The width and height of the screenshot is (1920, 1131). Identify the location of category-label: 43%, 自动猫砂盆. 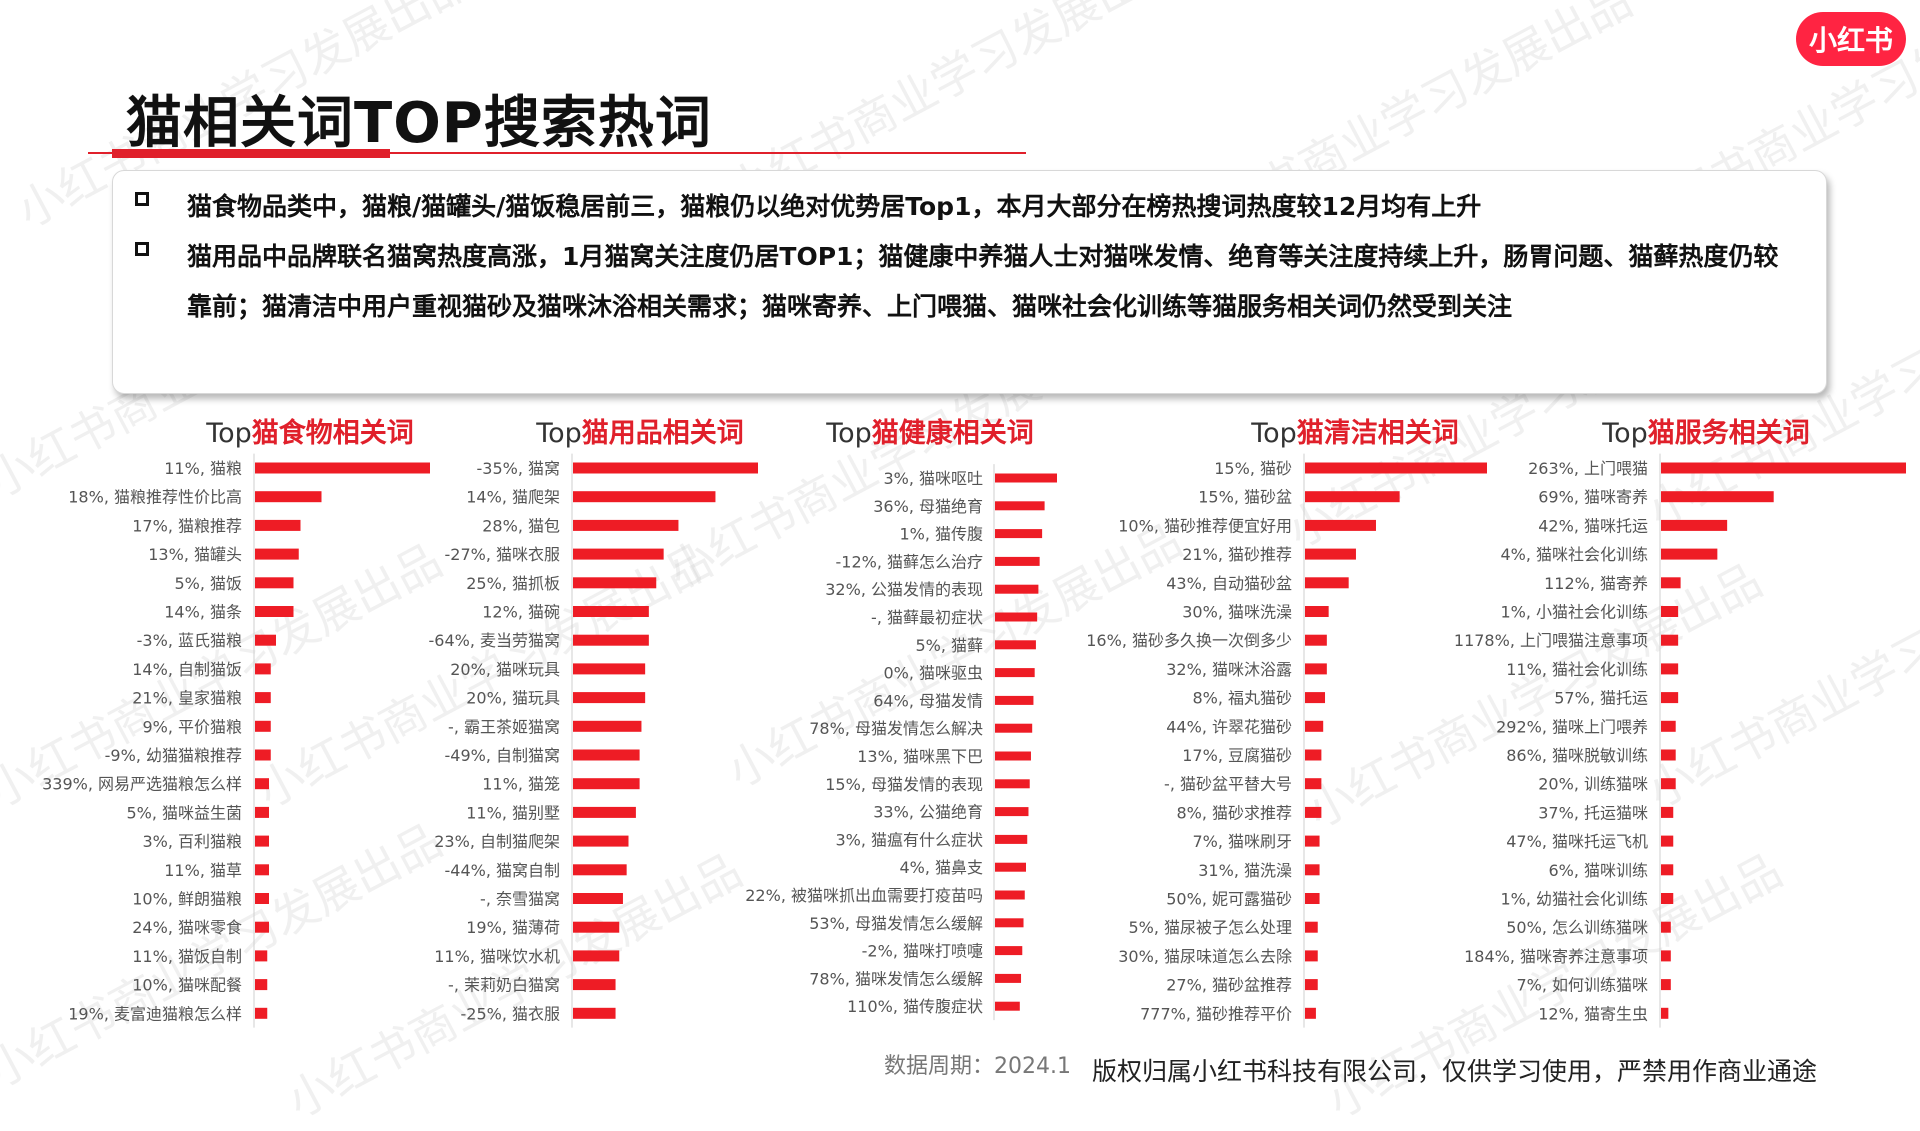
(1229, 583).